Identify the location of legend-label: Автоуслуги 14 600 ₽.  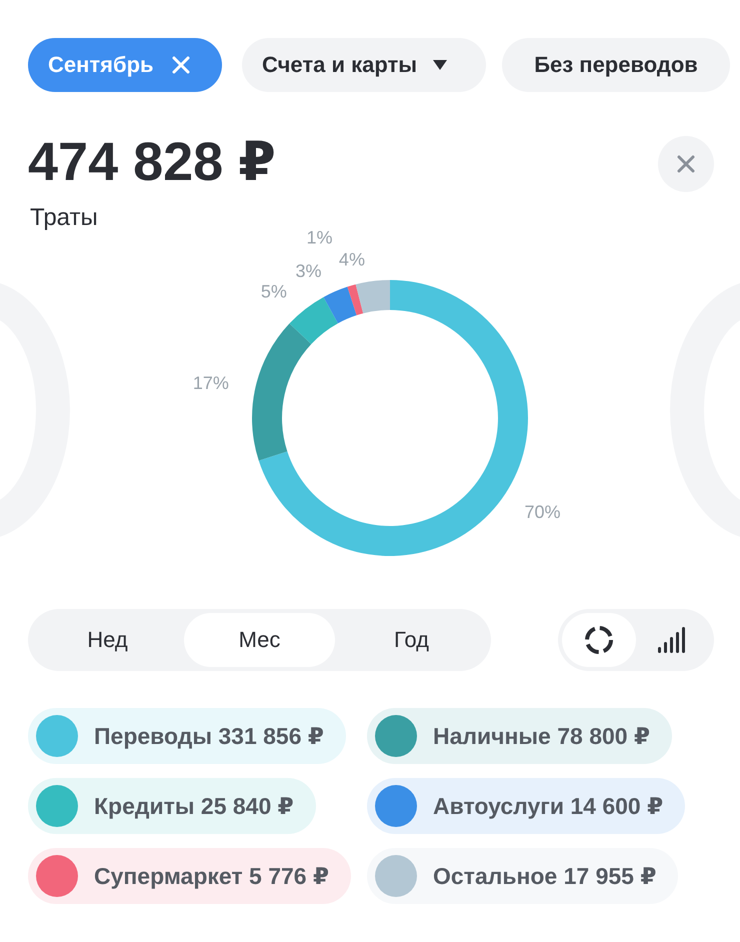
(548, 806).